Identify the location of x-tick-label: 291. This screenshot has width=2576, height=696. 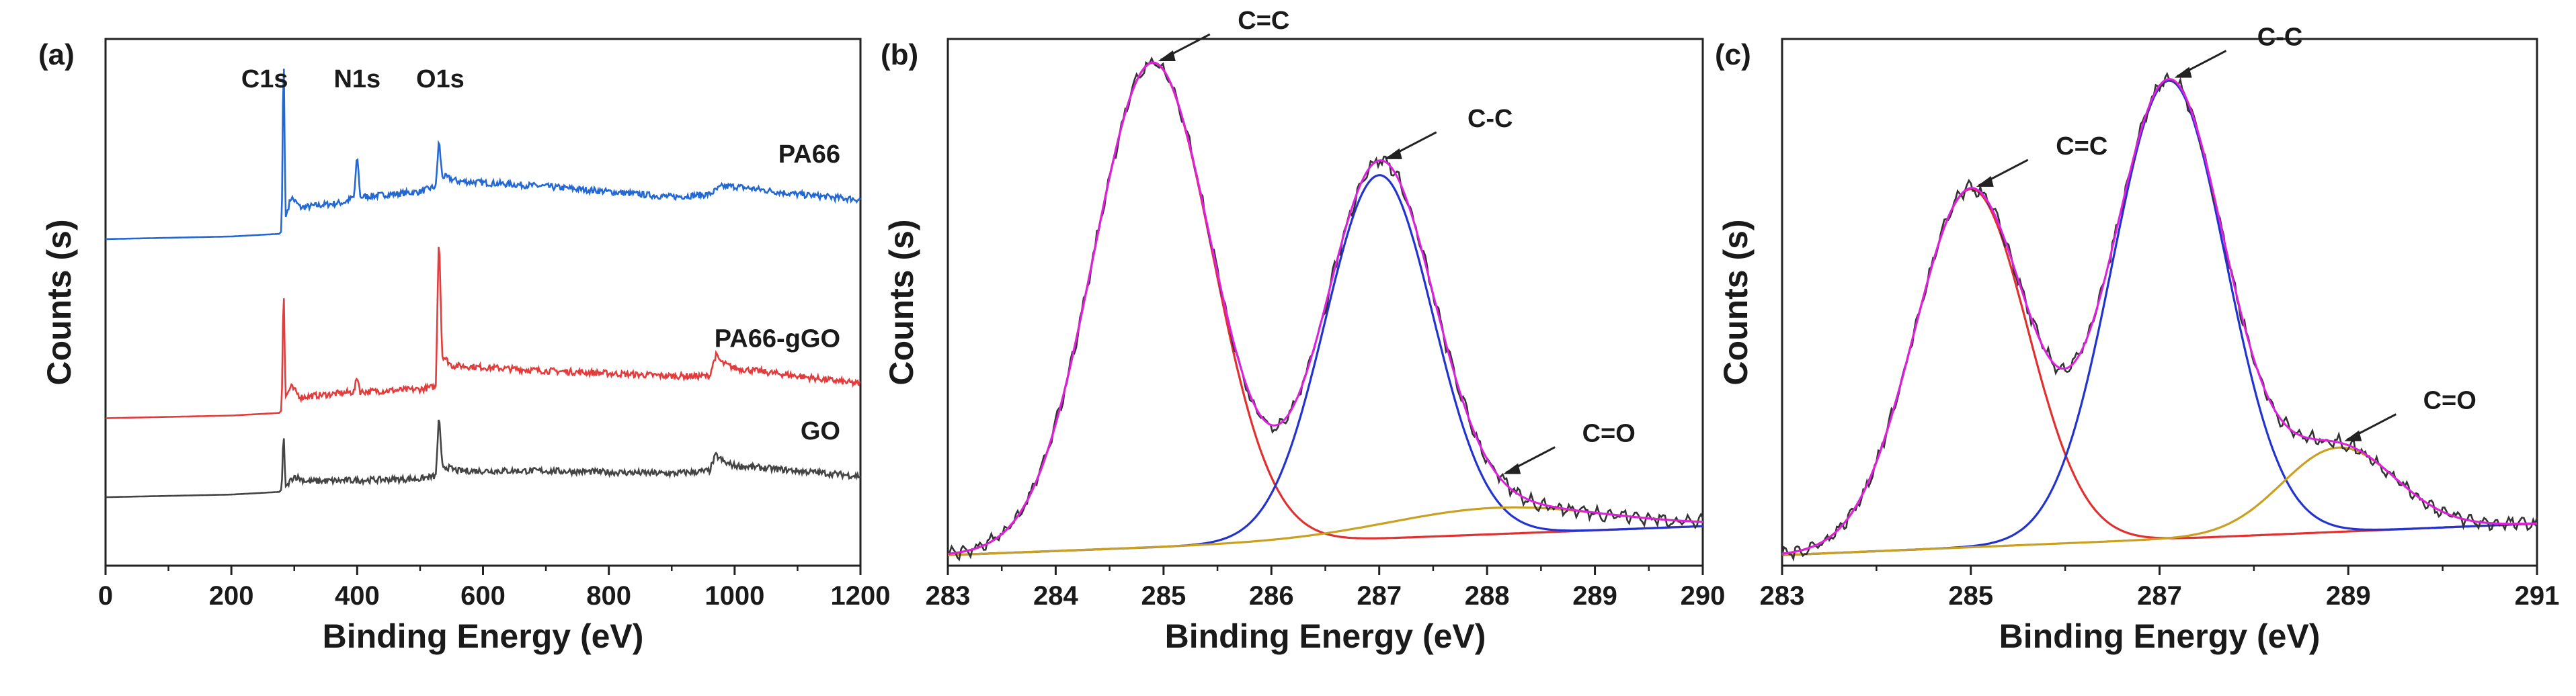
(2537, 596).